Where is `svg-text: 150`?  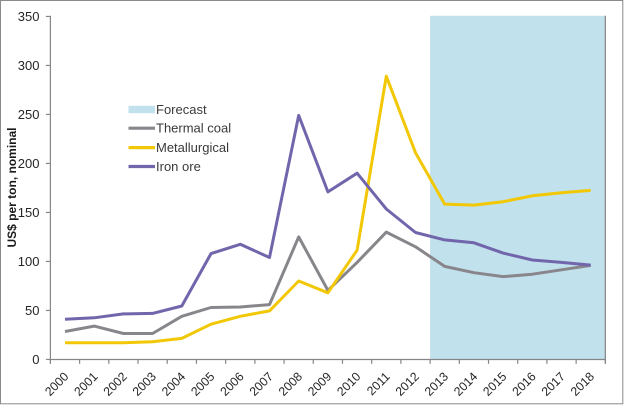
svg-text: 150 is located at coordinates (29, 212).